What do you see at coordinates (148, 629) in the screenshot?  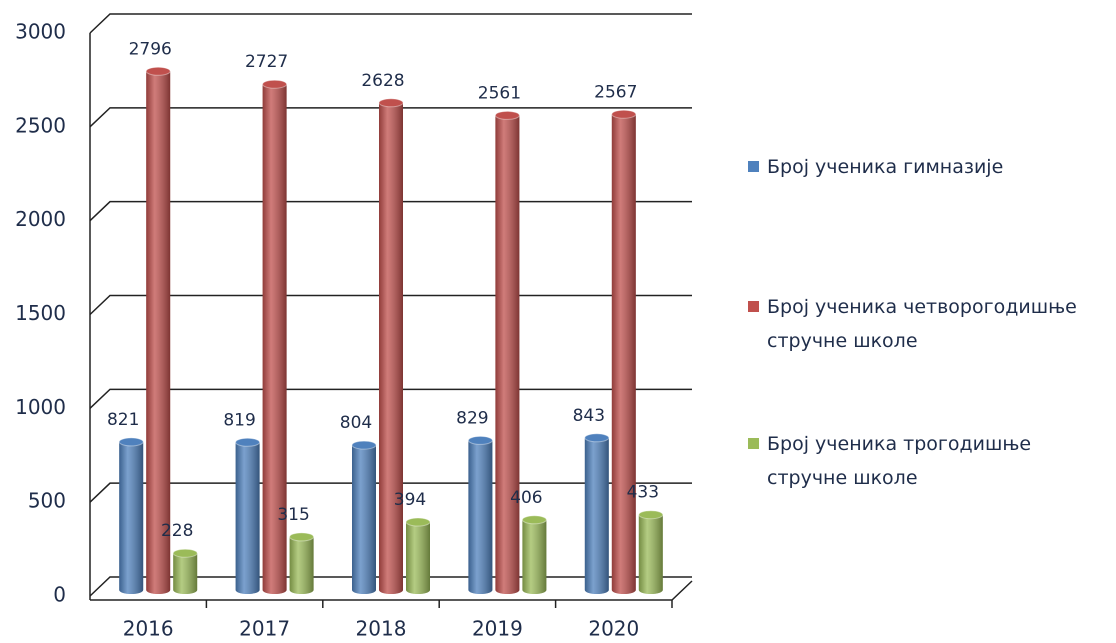 I see `x-tick-label: 2016` at bounding box center [148, 629].